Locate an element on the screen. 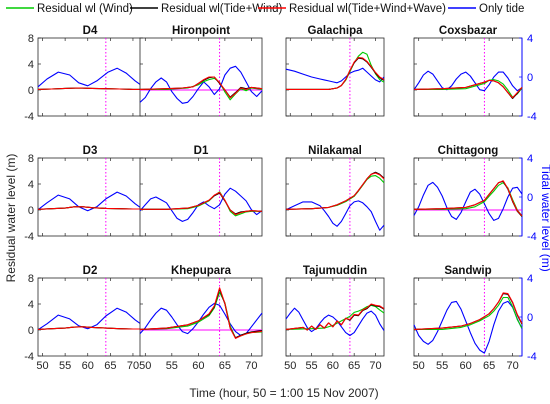 This screenshot has height=404, width=550. panel-title: D1 is located at coordinates (201, 151).